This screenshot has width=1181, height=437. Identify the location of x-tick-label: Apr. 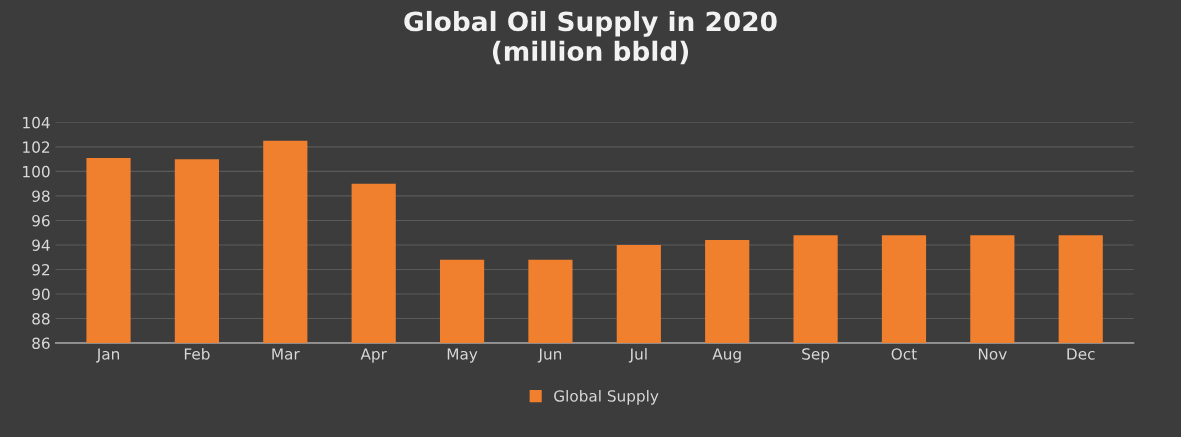
(373, 355).